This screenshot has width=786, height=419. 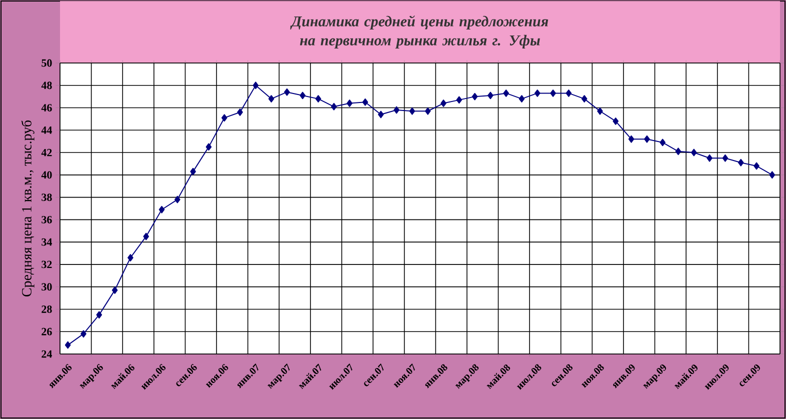 What do you see at coordinates (47, 332) in the screenshot?
I see `y-tick-label: 26` at bounding box center [47, 332].